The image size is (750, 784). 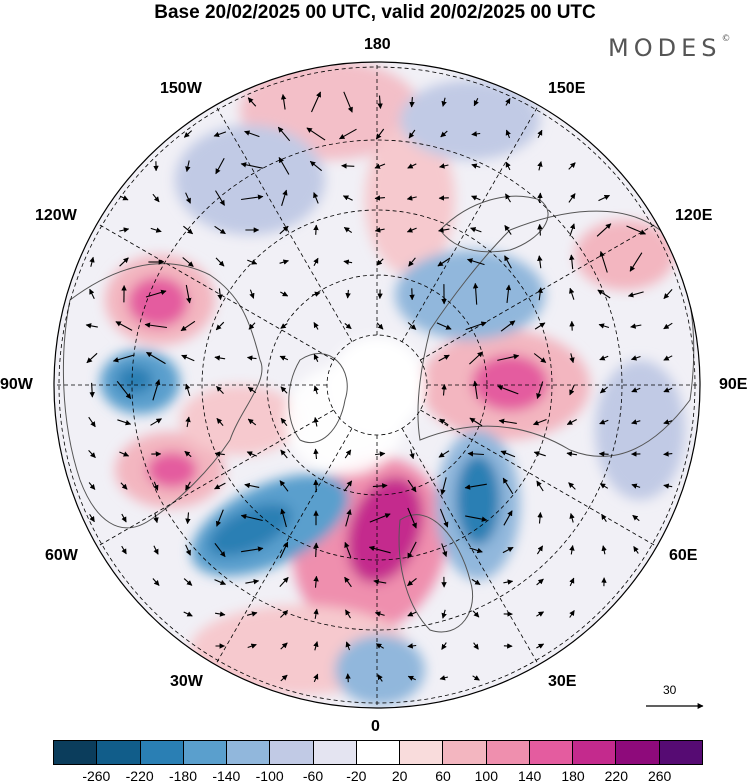 What do you see at coordinates (443, 776) in the screenshot?
I see `colorbar-tick-label: 60` at bounding box center [443, 776].